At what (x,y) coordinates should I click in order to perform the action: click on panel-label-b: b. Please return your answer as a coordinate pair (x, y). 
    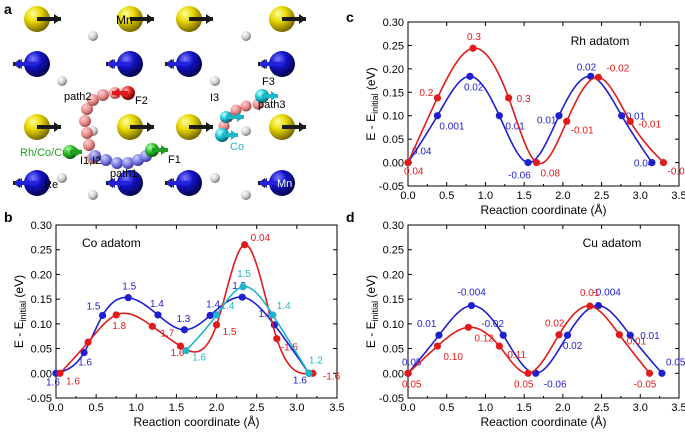
    Looking at the image, I should click on (8, 217).